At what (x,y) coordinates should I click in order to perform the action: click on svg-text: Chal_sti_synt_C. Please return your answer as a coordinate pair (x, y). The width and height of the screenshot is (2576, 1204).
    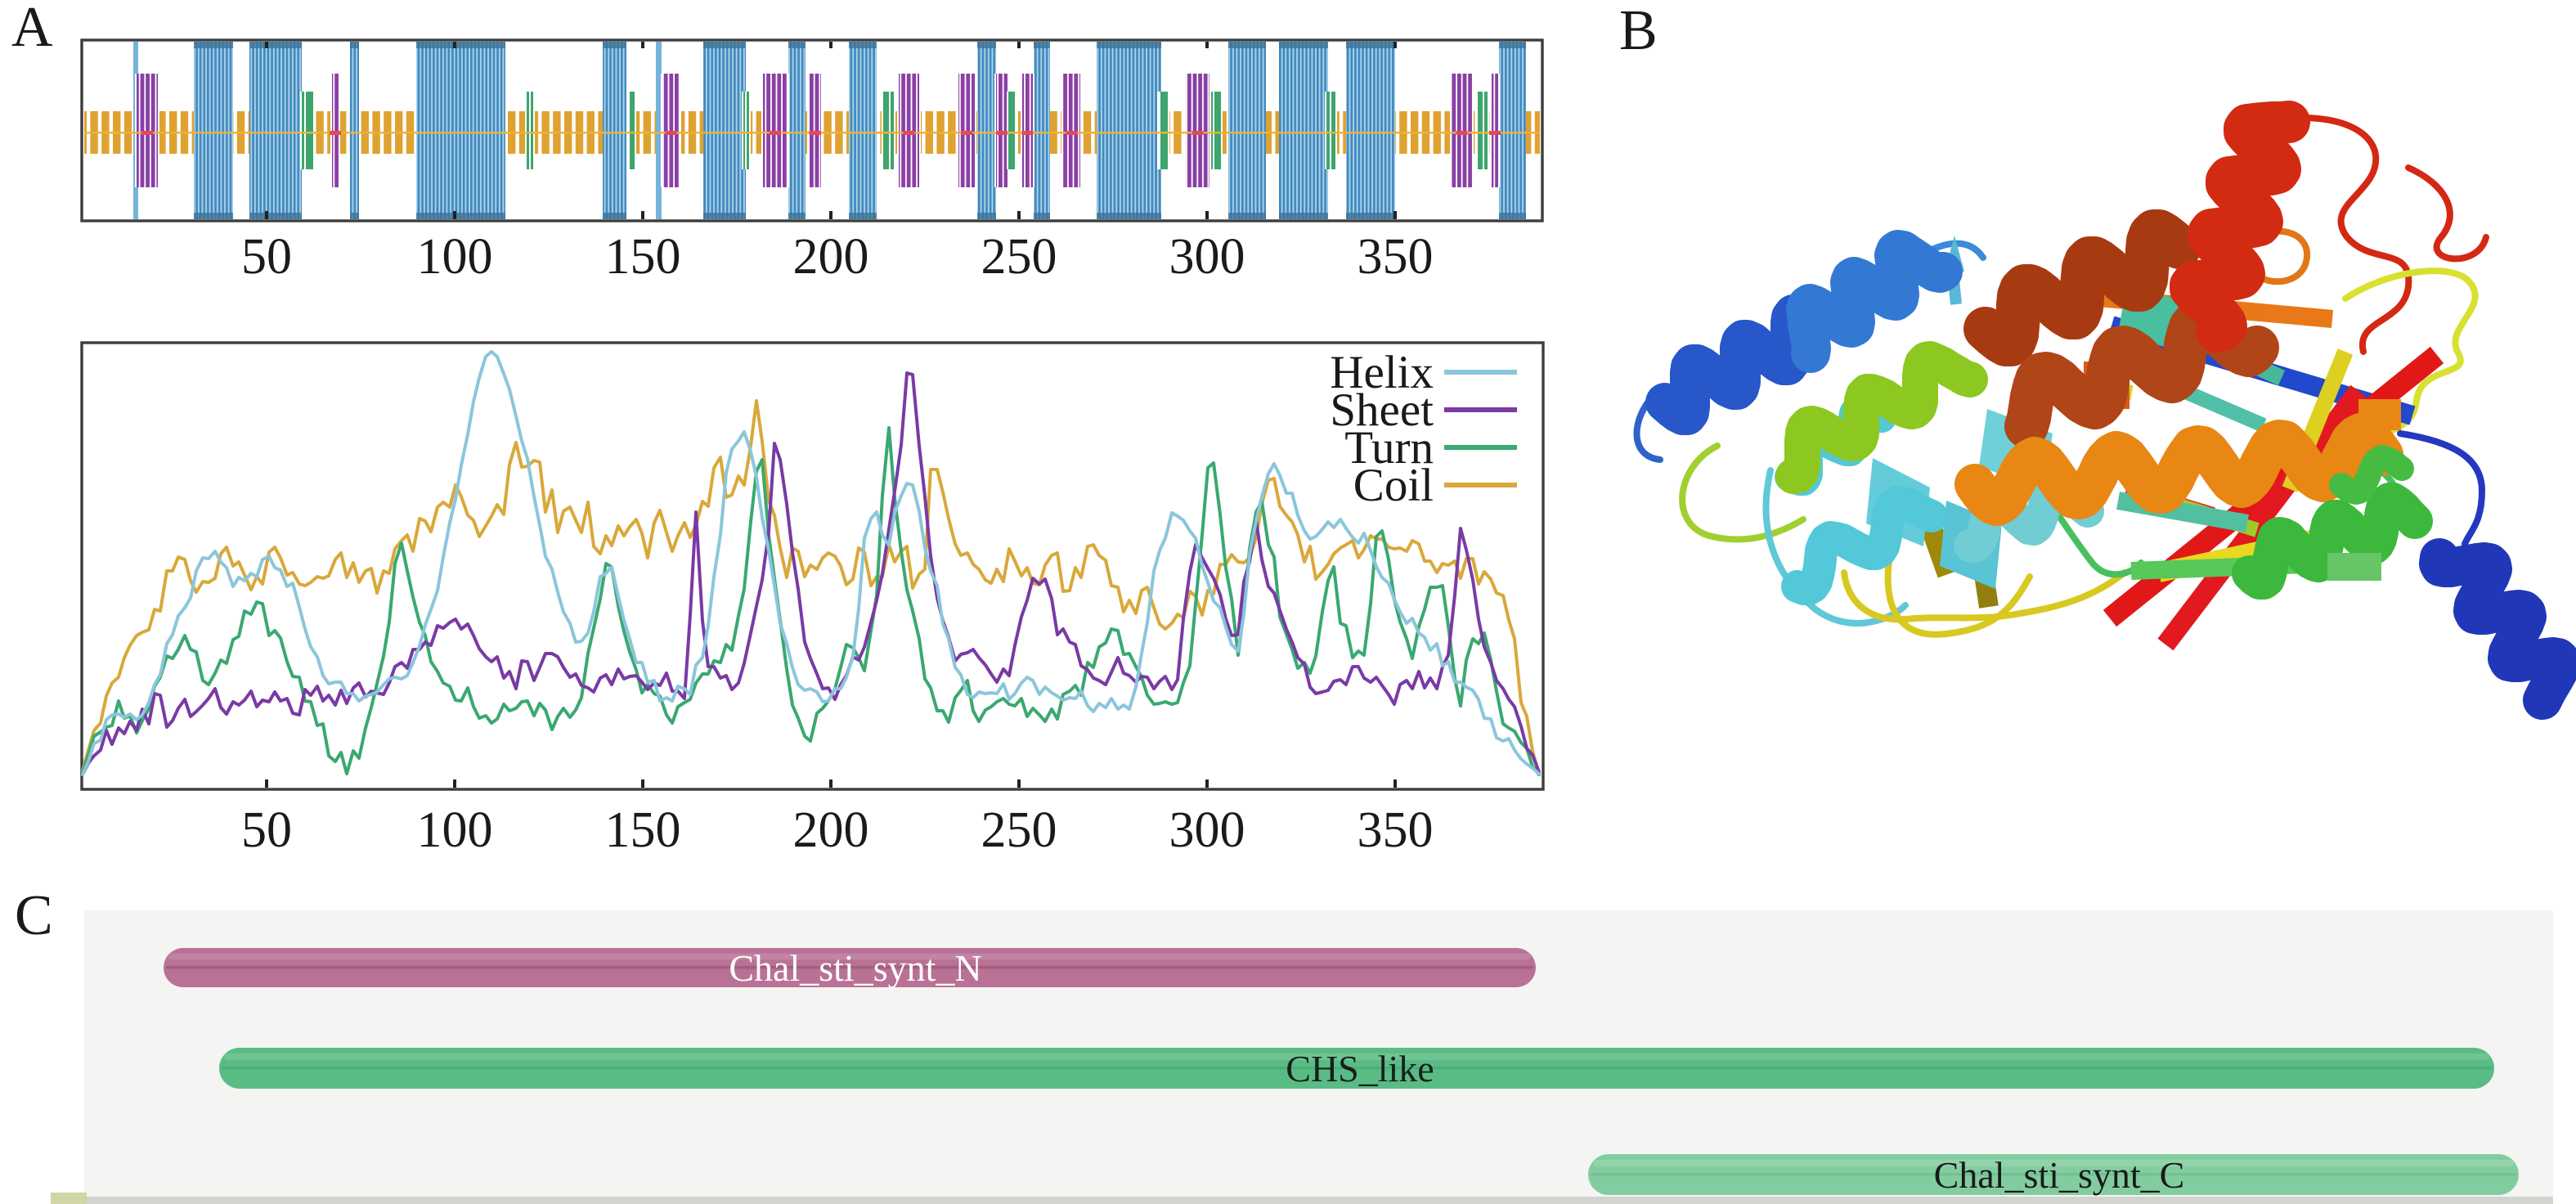
    Looking at the image, I should click on (2059, 1175).